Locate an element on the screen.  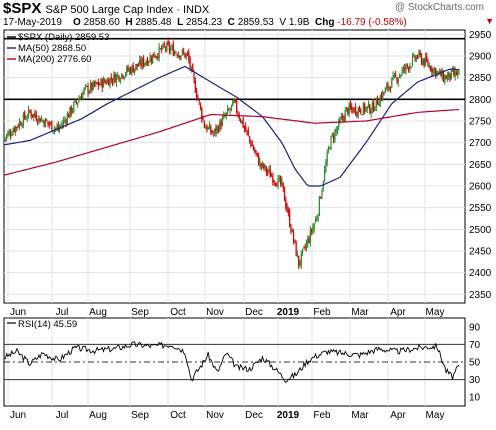
y-tick-label: 2550 is located at coordinates (480, 208).